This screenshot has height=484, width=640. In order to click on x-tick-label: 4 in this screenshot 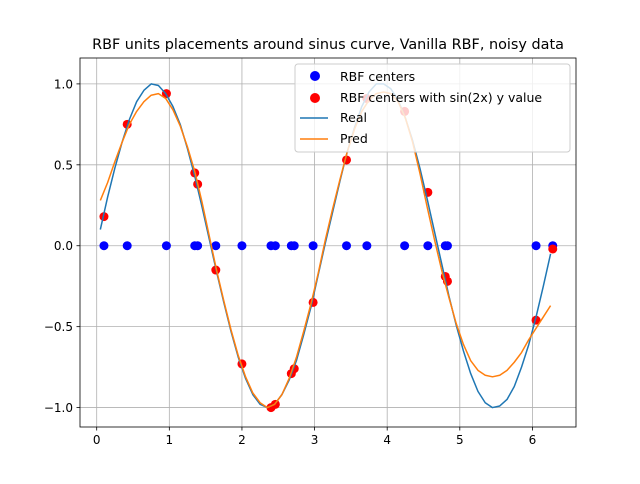, I will do `click(387, 440)`.